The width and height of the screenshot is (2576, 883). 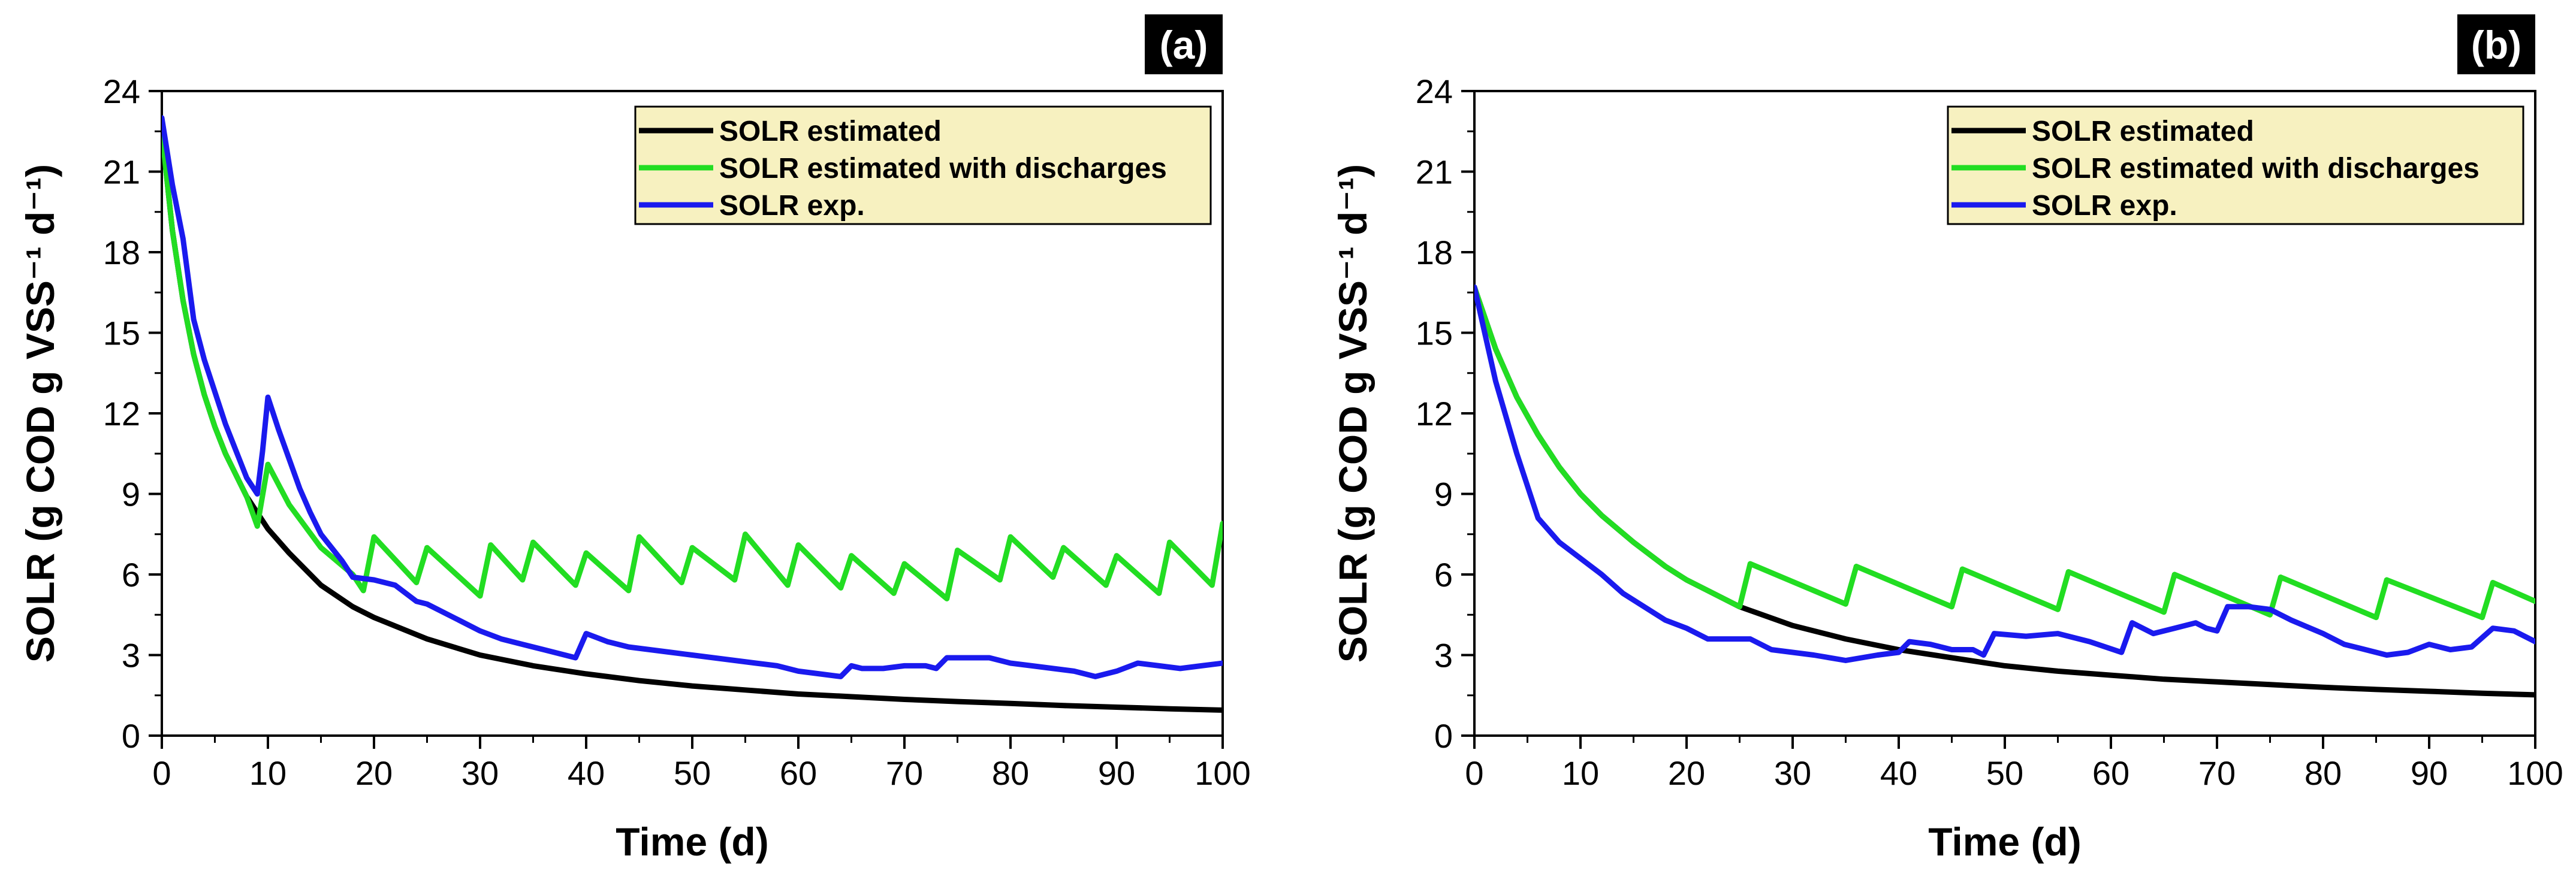 I want to click on panel-tag: (a), so click(x=1184, y=45).